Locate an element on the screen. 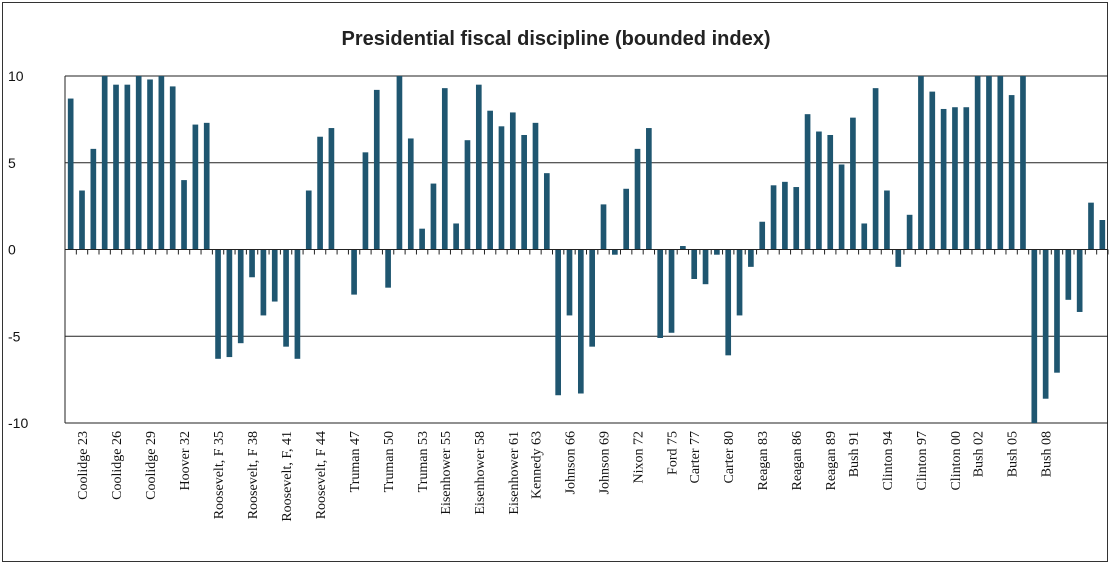 The height and width of the screenshot is (566, 1112). x-tick-label: Reagan 83 is located at coordinates (763, 460).